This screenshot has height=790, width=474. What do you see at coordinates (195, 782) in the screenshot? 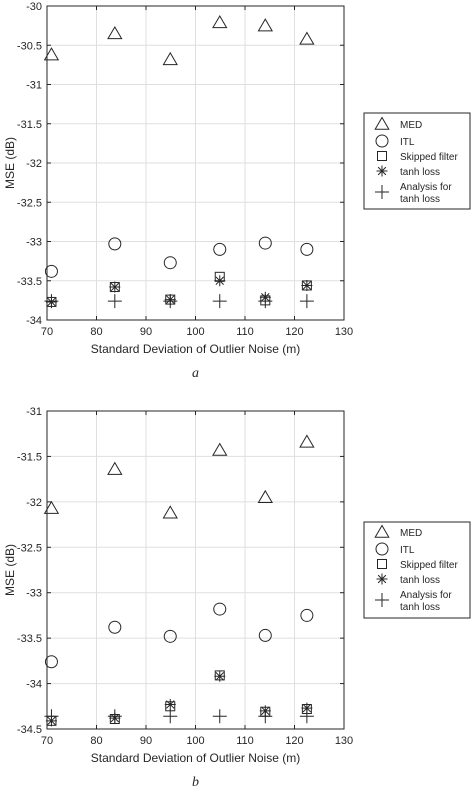
I see `panel-label: b` at bounding box center [195, 782].